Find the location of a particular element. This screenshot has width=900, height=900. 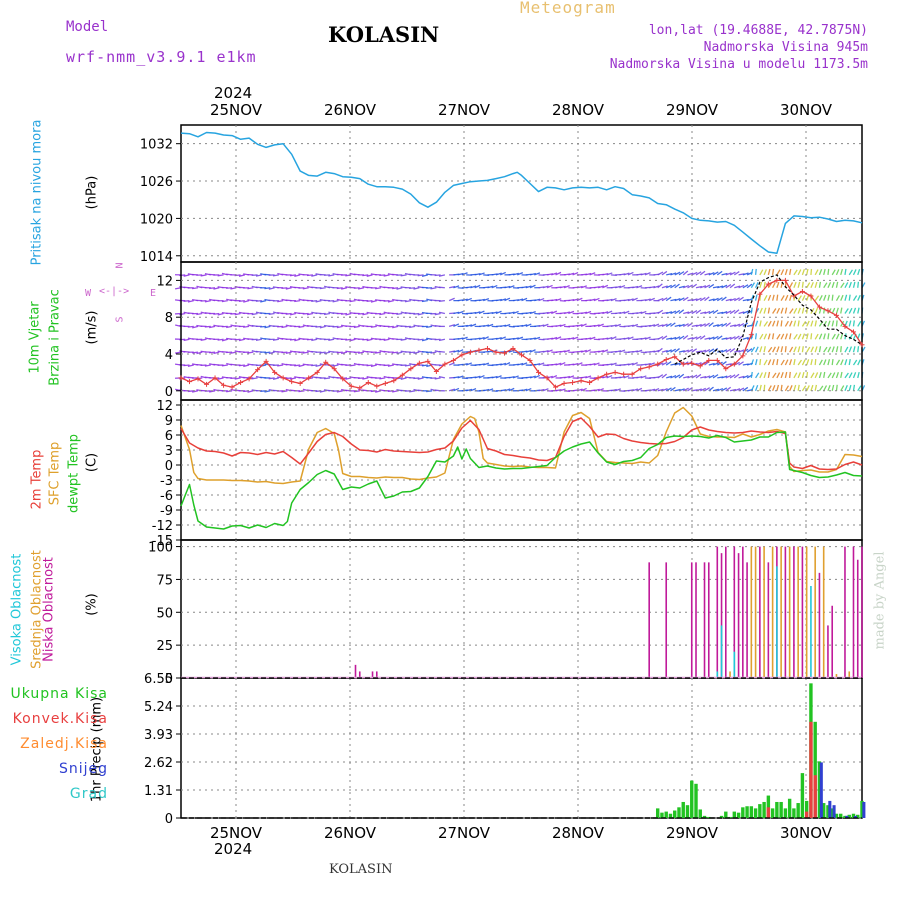

compass-arrows-icon: <-|-> is located at coordinates (114, 291).